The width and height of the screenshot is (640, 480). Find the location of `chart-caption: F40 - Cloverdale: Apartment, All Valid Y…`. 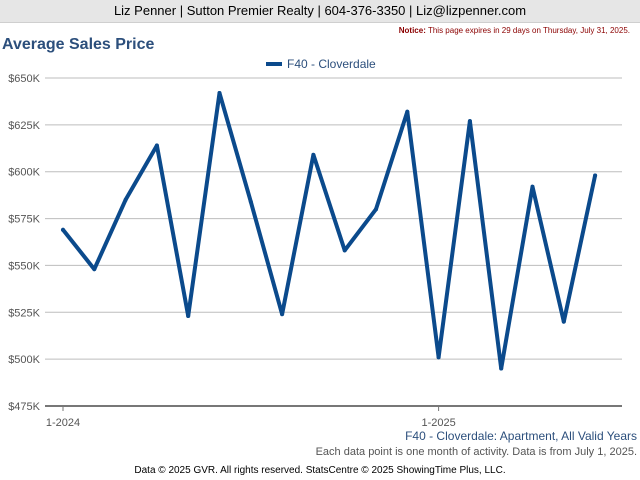

chart-caption: F40 - Cloverdale: Apartment, All Valid Y… is located at coordinates (521, 436).